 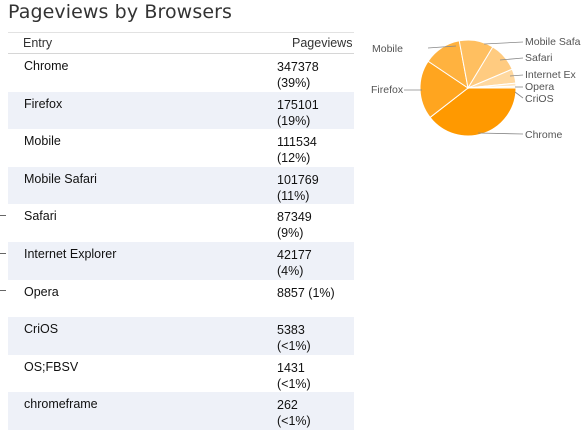 What do you see at coordinates (38, 43) in the screenshot?
I see `column-header-entry: Entry` at bounding box center [38, 43].